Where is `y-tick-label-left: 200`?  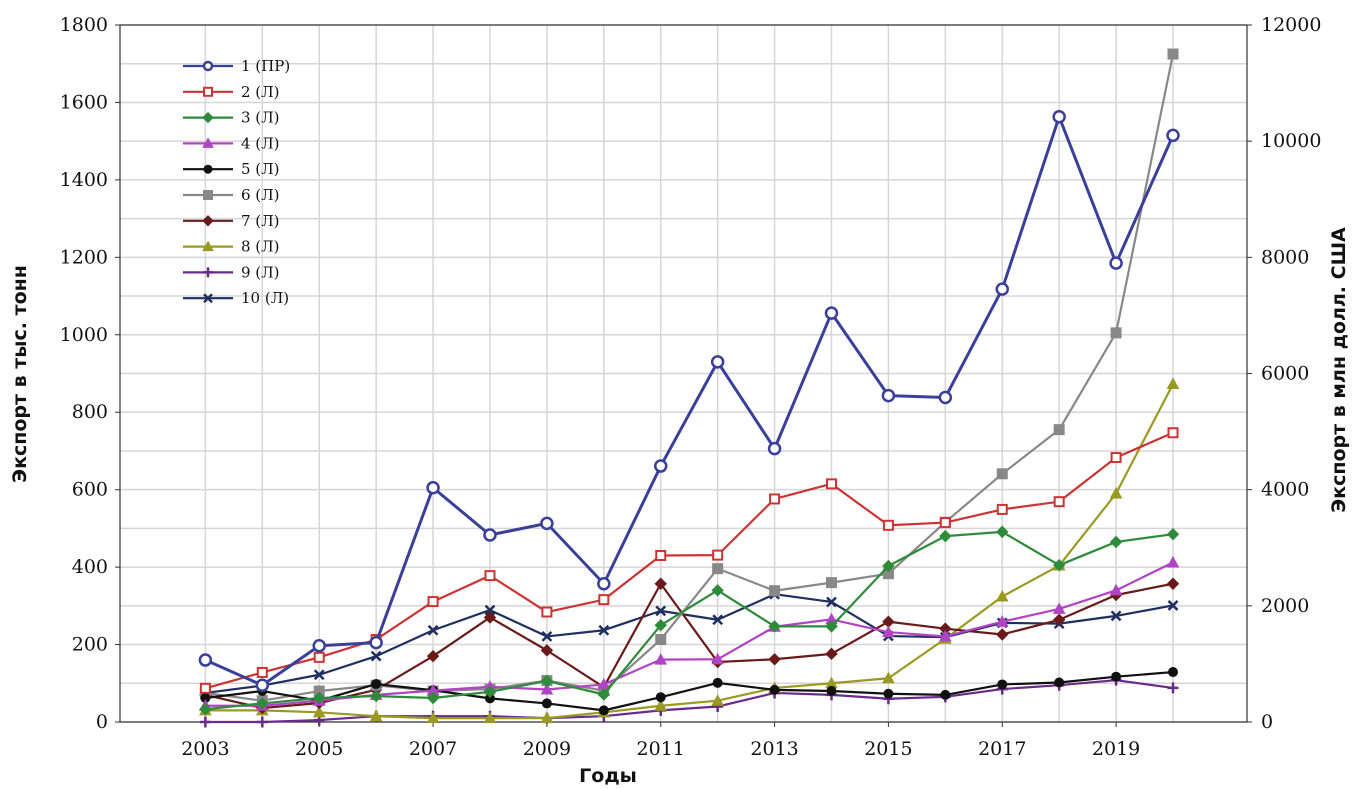 y-tick-label-left: 200 is located at coordinates (90, 645).